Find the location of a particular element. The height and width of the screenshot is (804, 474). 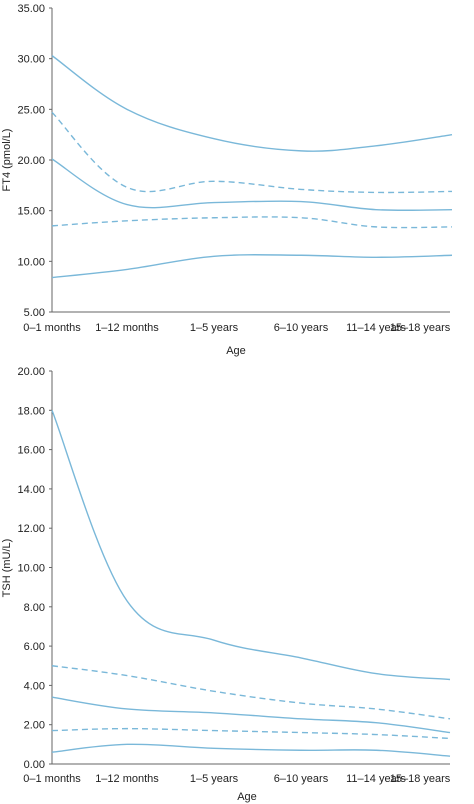

ft4-y-tick-label: 15.00 is located at coordinates (31, 212).